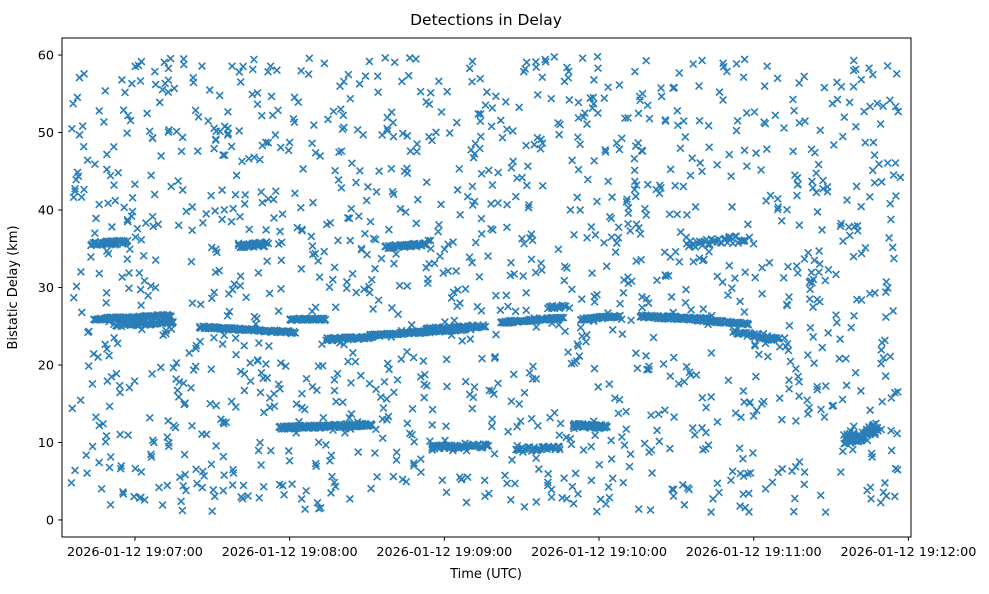 The image size is (989, 594). I want to click on x-tick-label: 2026-01-12 19:10:00, so click(599, 552).